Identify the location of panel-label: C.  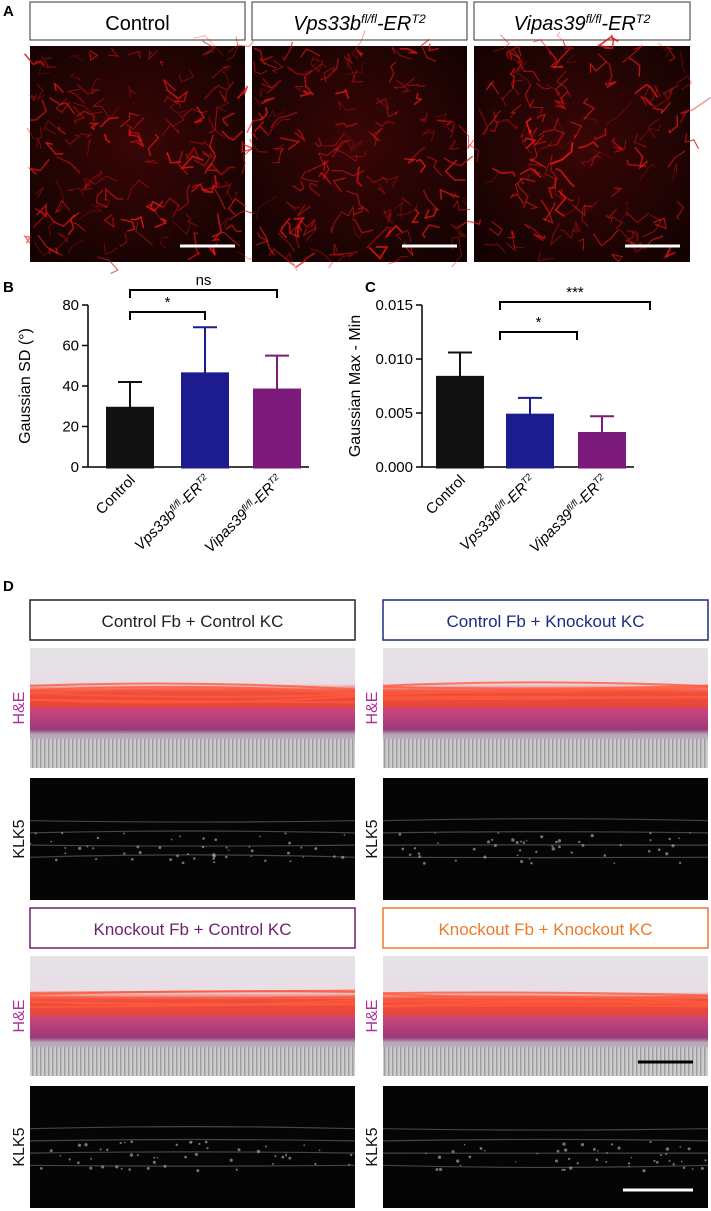
(370, 287).